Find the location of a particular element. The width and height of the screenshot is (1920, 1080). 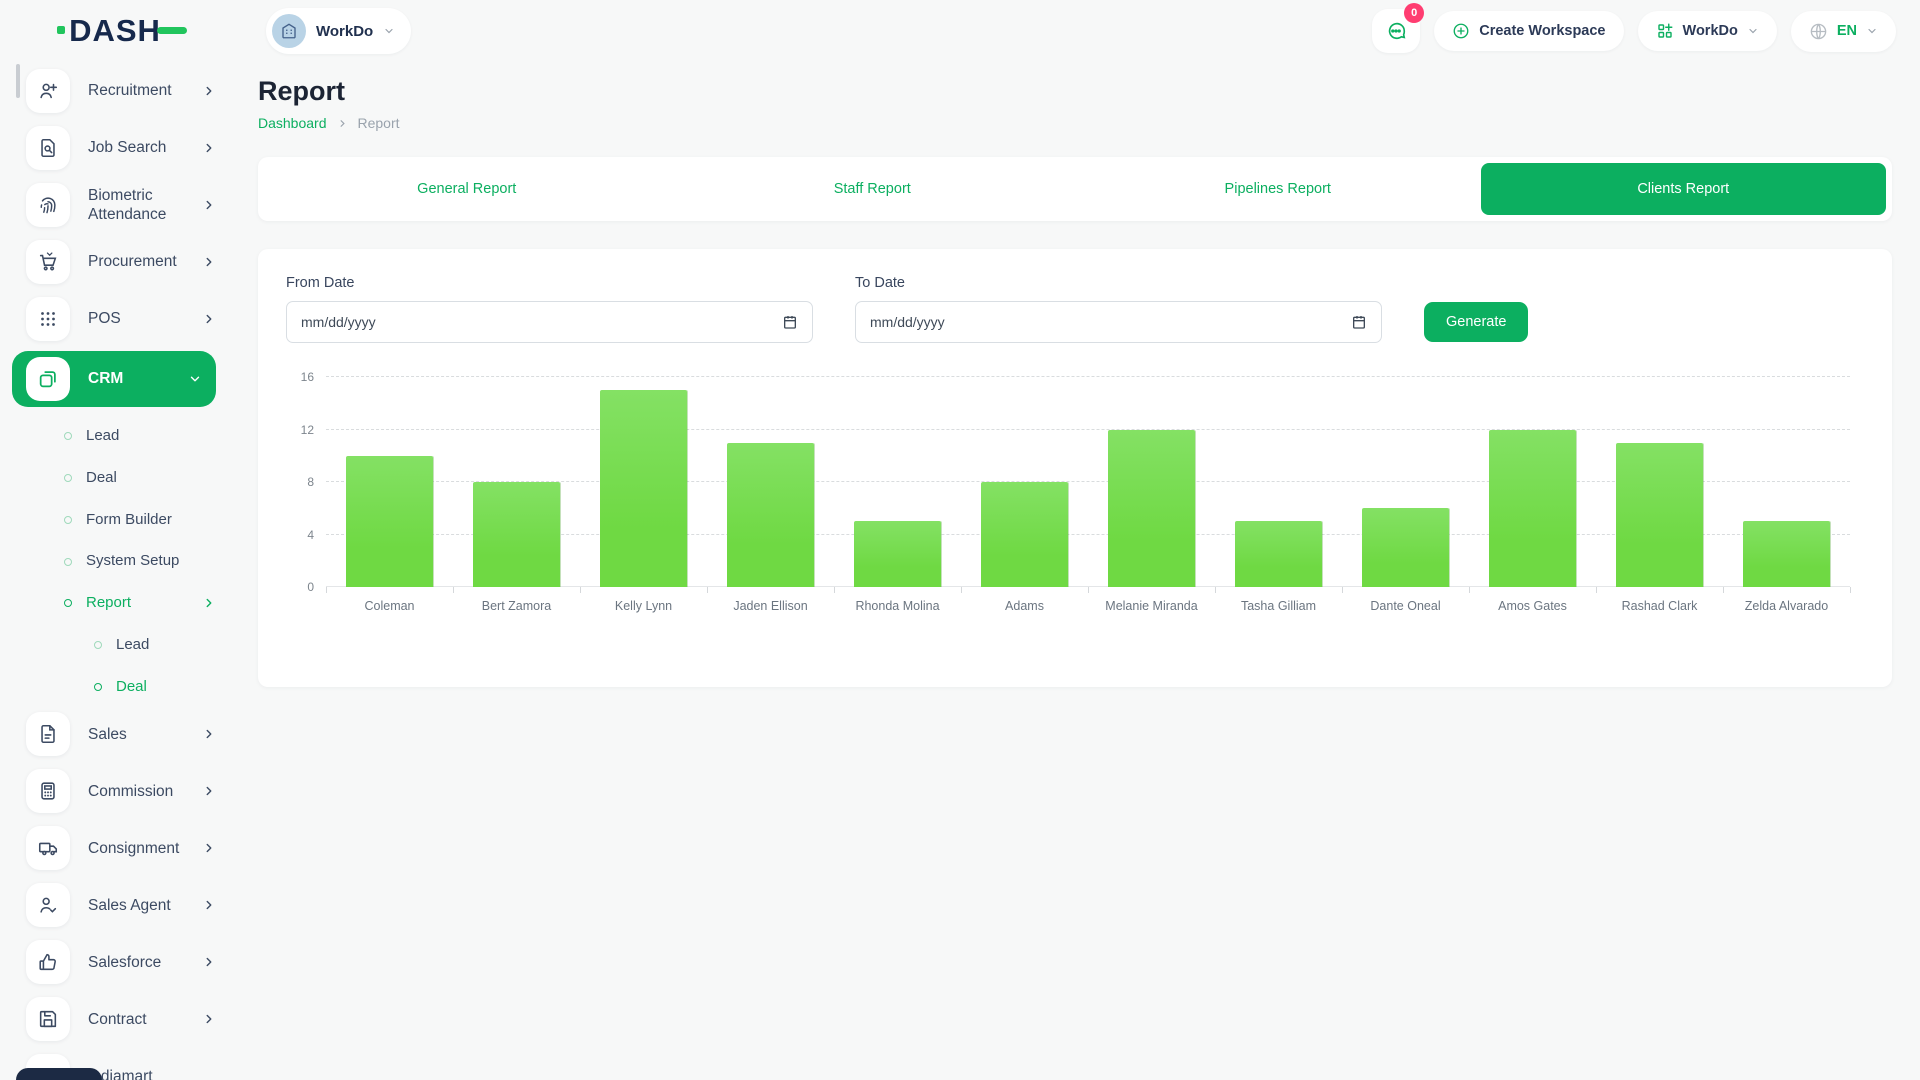

bar-melanie-miranda is located at coordinates (1151, 508).